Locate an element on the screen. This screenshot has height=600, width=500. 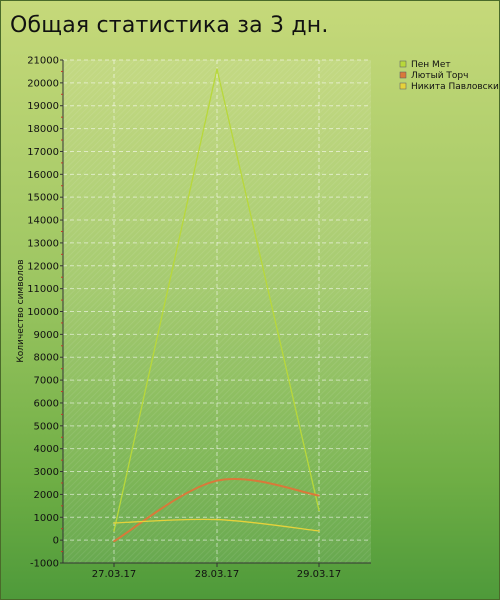
y-tick-label: 21000 is located at coordinates (43, 61).